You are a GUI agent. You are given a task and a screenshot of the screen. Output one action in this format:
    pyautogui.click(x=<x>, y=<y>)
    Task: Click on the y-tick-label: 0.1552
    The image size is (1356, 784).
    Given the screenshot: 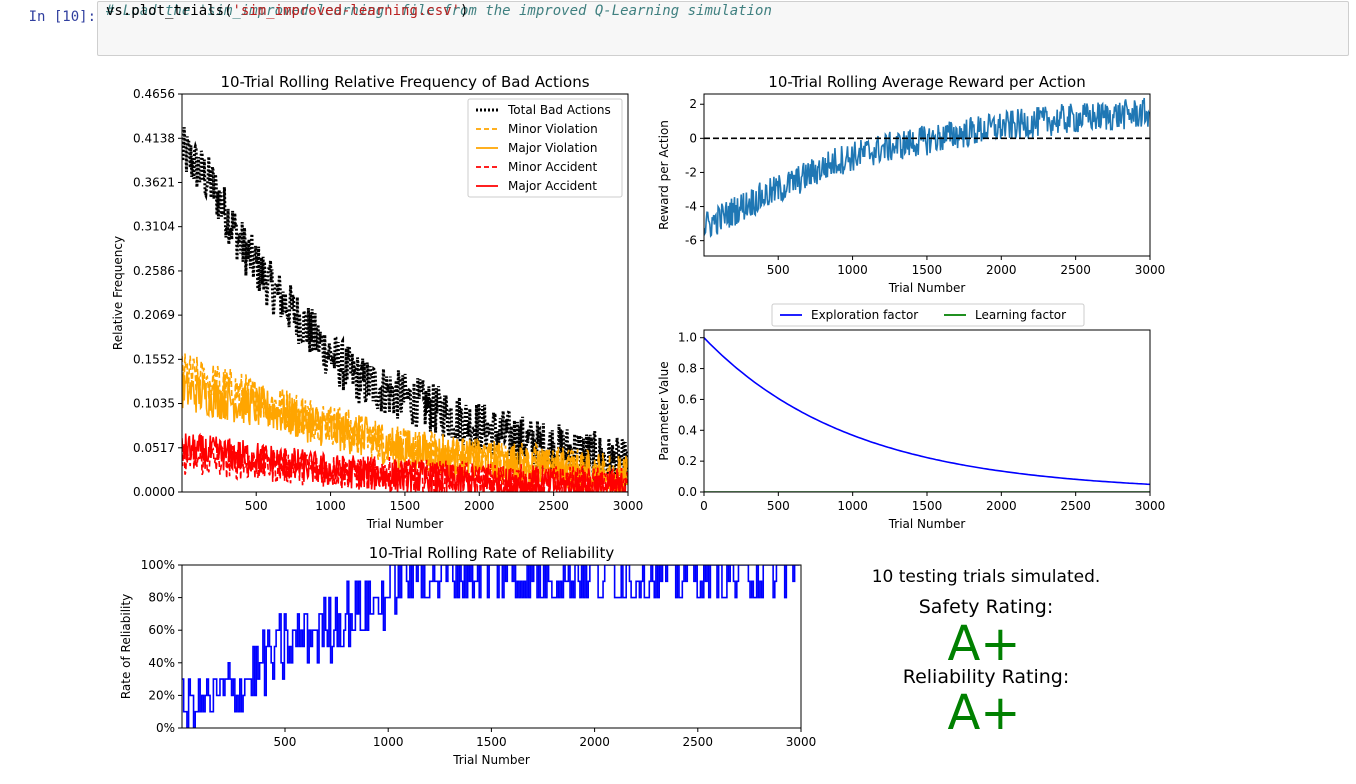 What is the action you would take?
    pyautogui.click(x=154, y=359)
    